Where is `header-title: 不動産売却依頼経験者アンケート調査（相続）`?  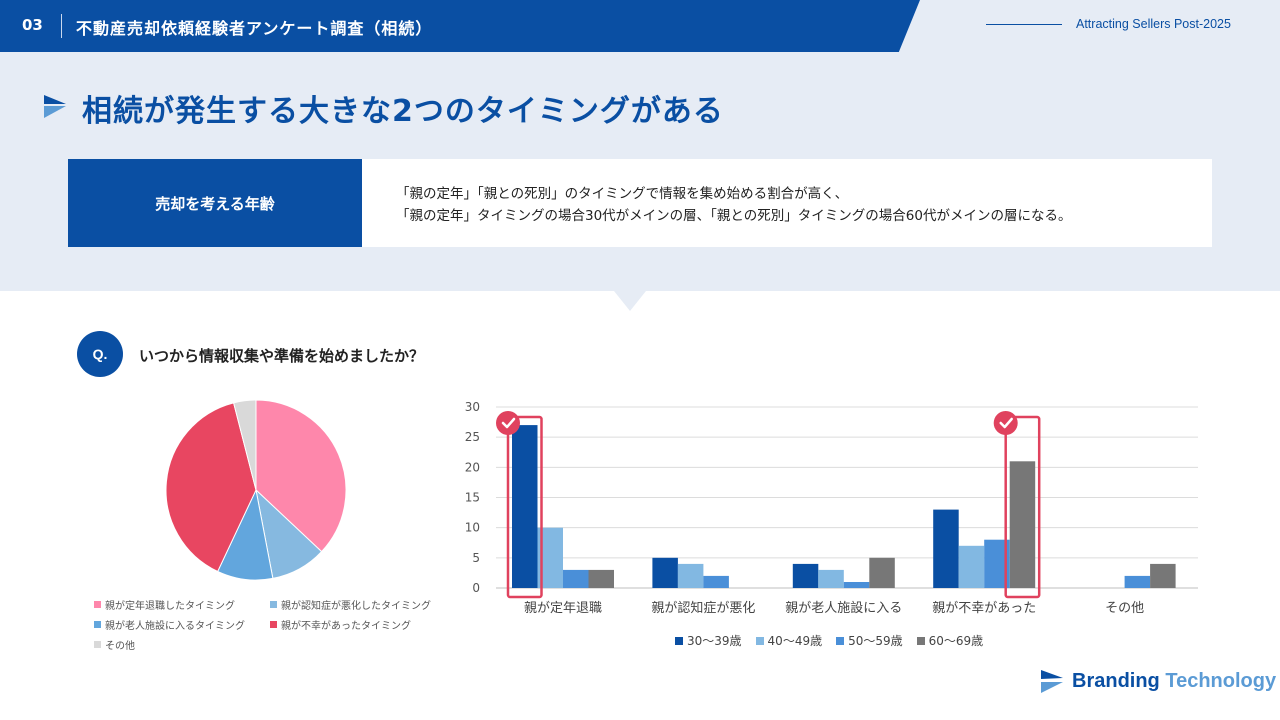
header-title: 不動産売却依頼経験者アンケート調査（相続） is located at coordinates (254, 28).